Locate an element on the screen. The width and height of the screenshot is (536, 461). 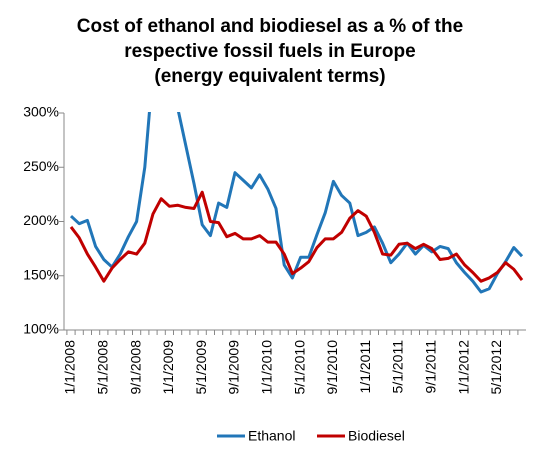
x-tick-label: 5/1/2010 is located at coordinates (299, 367).